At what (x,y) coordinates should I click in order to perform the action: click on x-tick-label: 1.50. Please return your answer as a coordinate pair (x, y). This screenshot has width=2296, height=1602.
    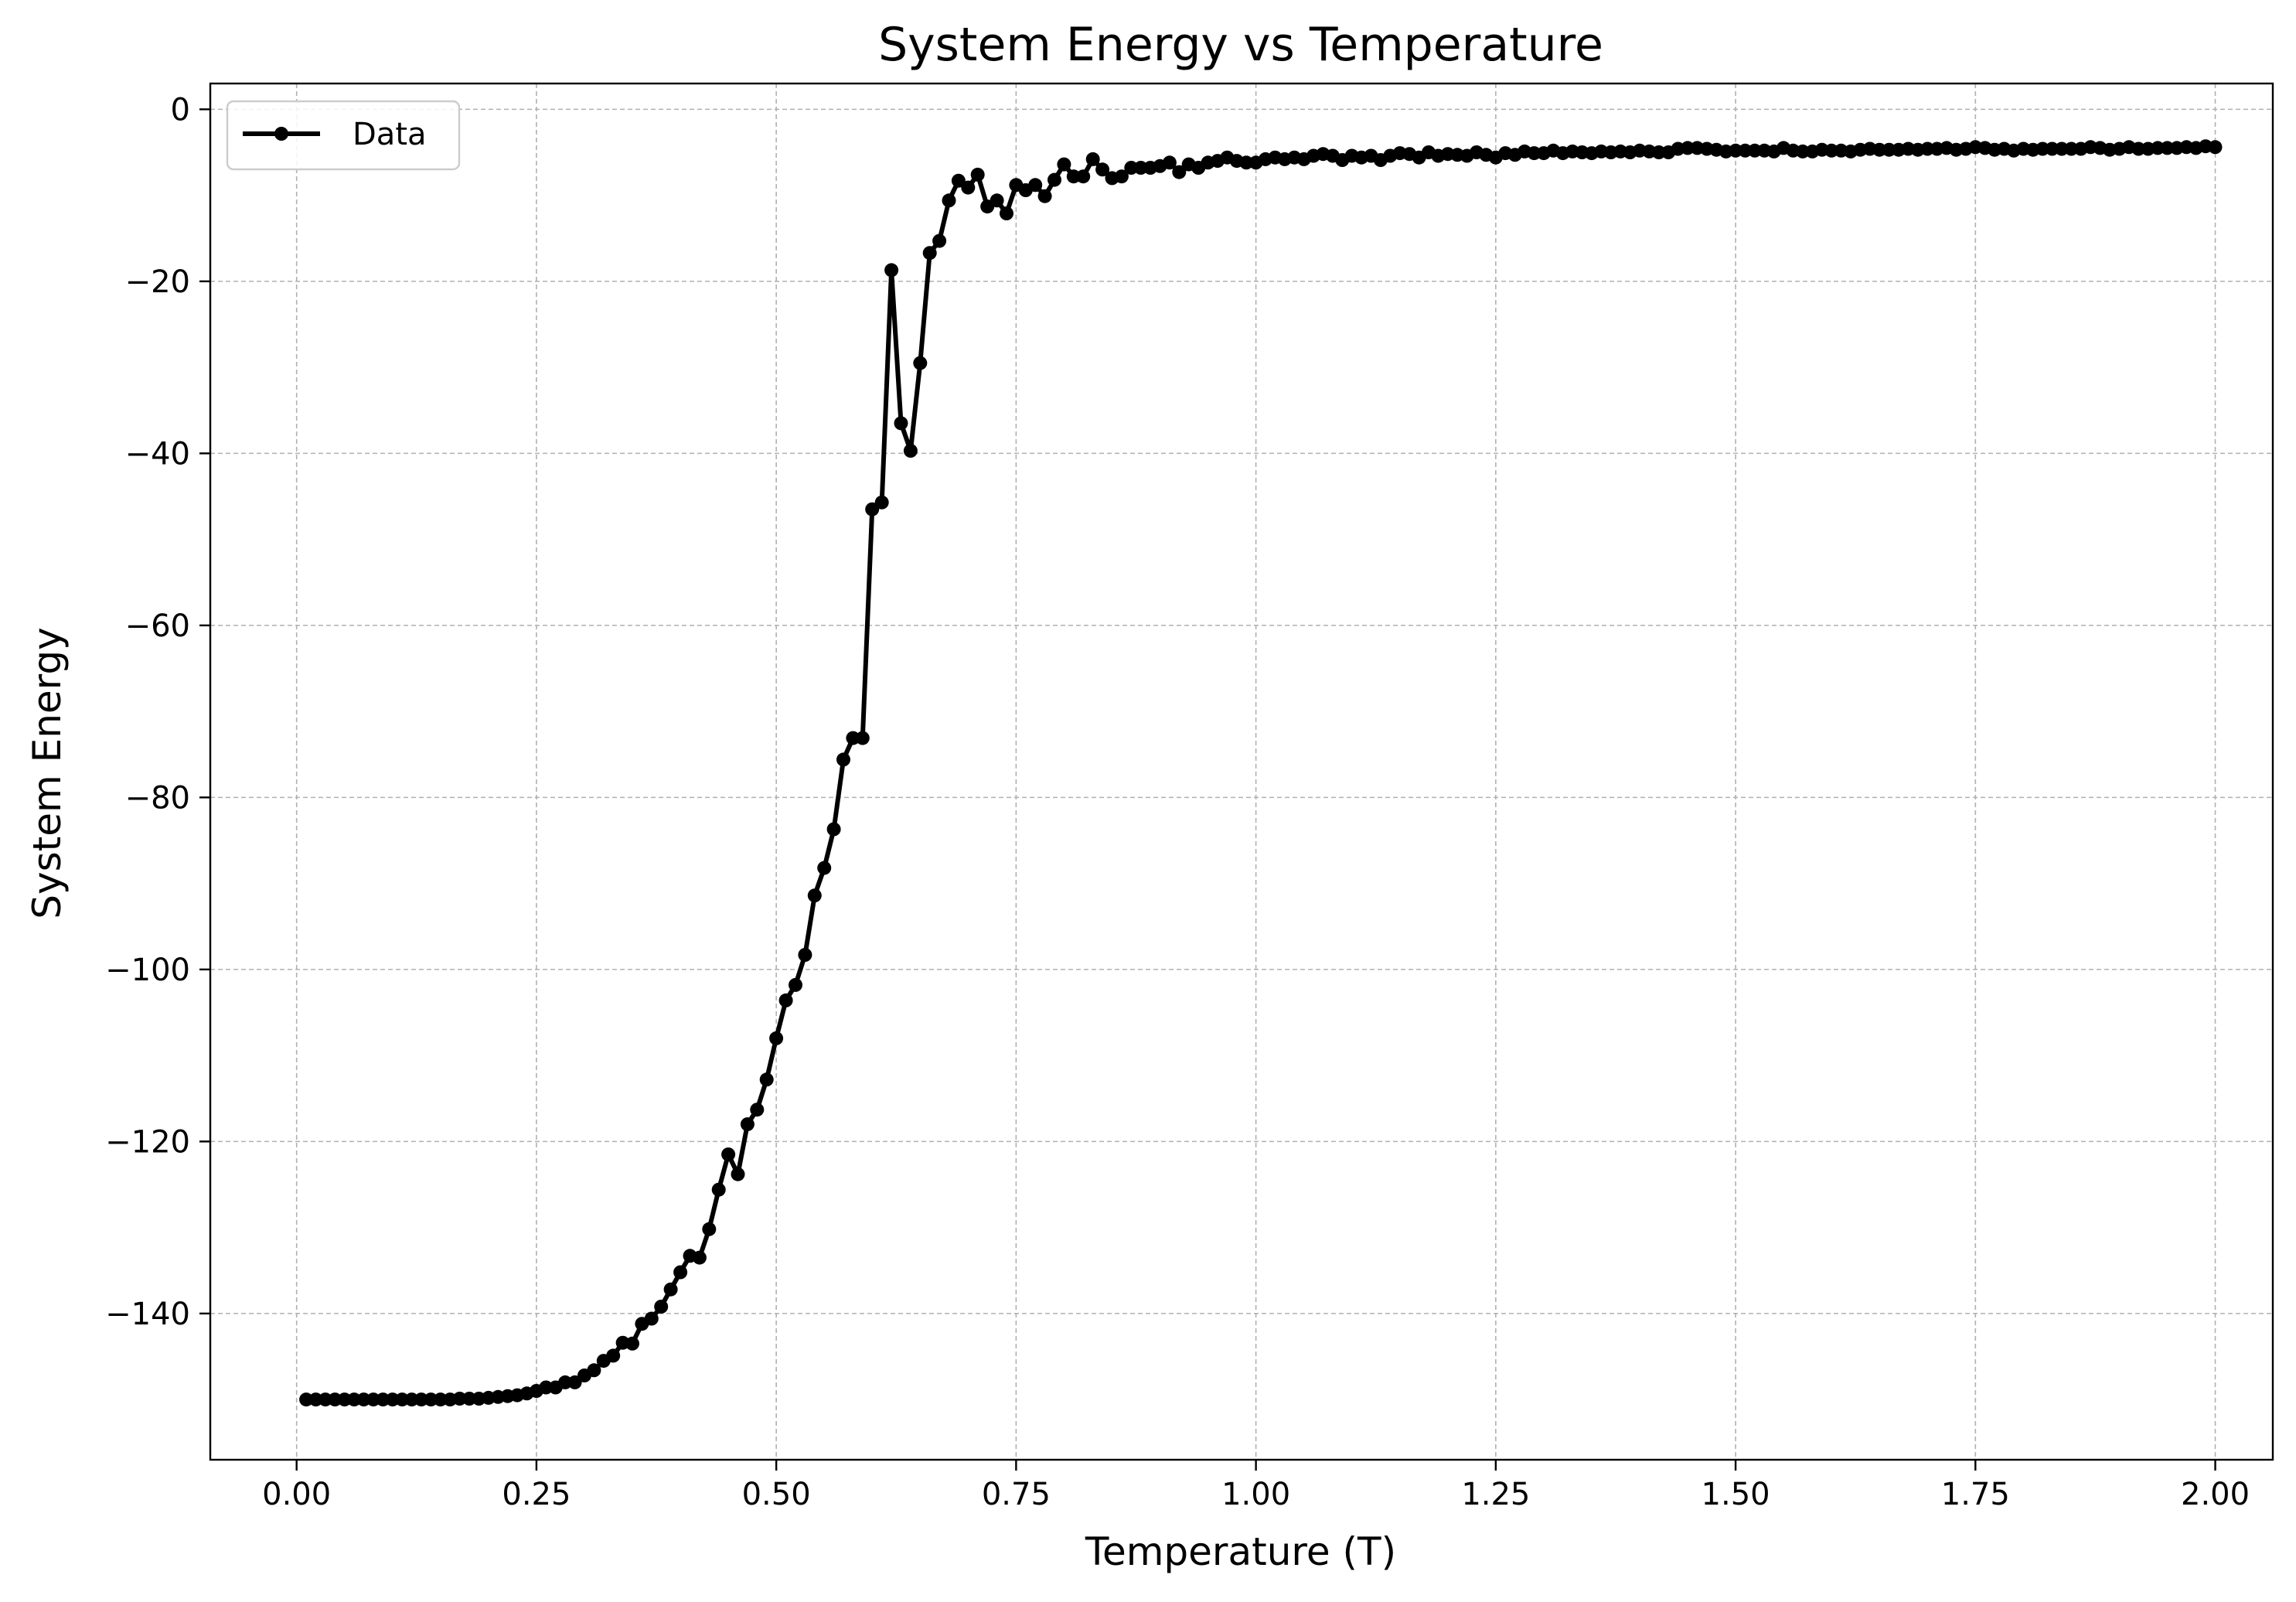
    Looking at the image, I should click on (1736, 1494).